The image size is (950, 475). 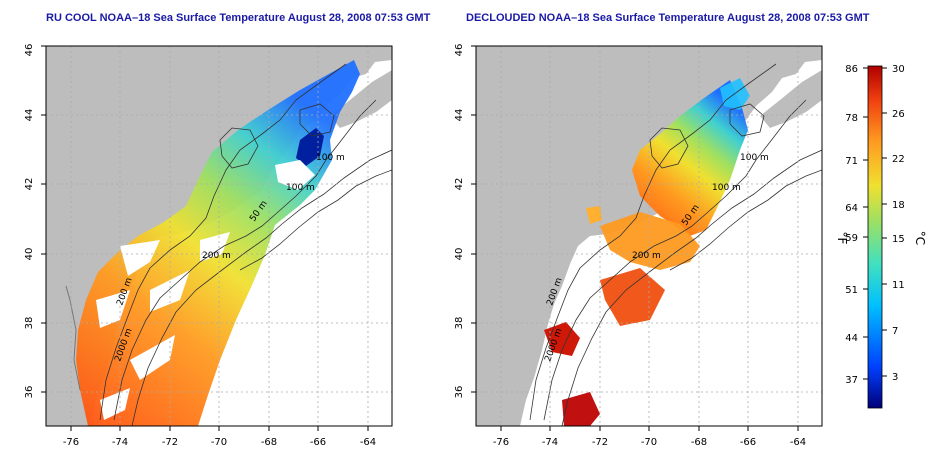 What do you see at coordinates (798, 442) in the screenshot?
I see `right-x-tick: -64` at bounding box center [798, 442].